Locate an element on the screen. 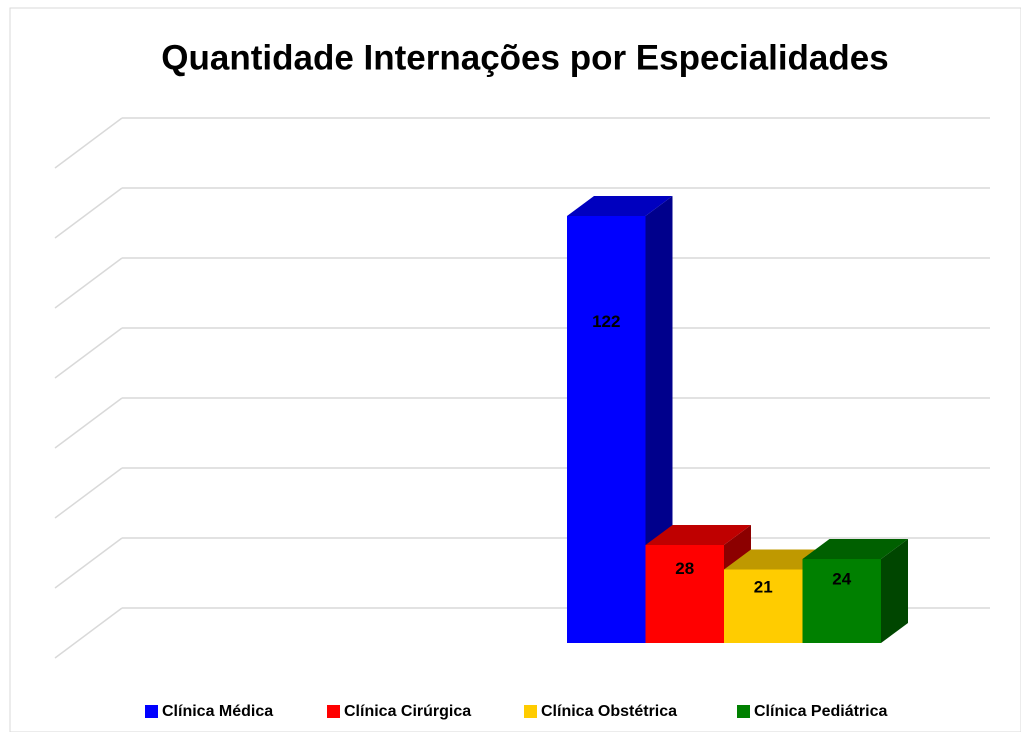 The image size is (1021, 732). legend-label: Clínica Obstétrica is located at coordinates (609, 711).